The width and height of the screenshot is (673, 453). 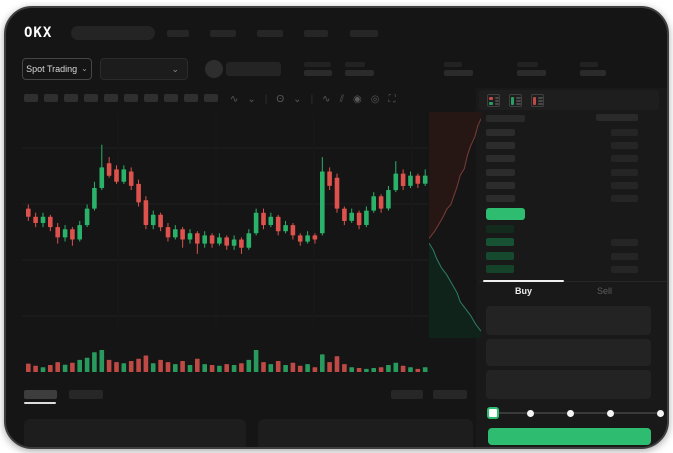 What do you see at coordinates (342, 99) in the screenshot?
I see `compare-icon: ⫽` at bounding box center [342, 99].